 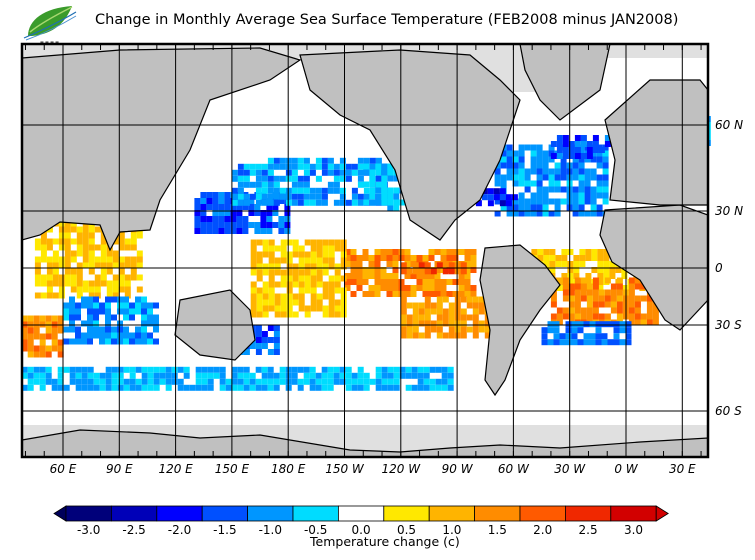 I want to click on colorbar-swatch, so click(x=224, y=513).